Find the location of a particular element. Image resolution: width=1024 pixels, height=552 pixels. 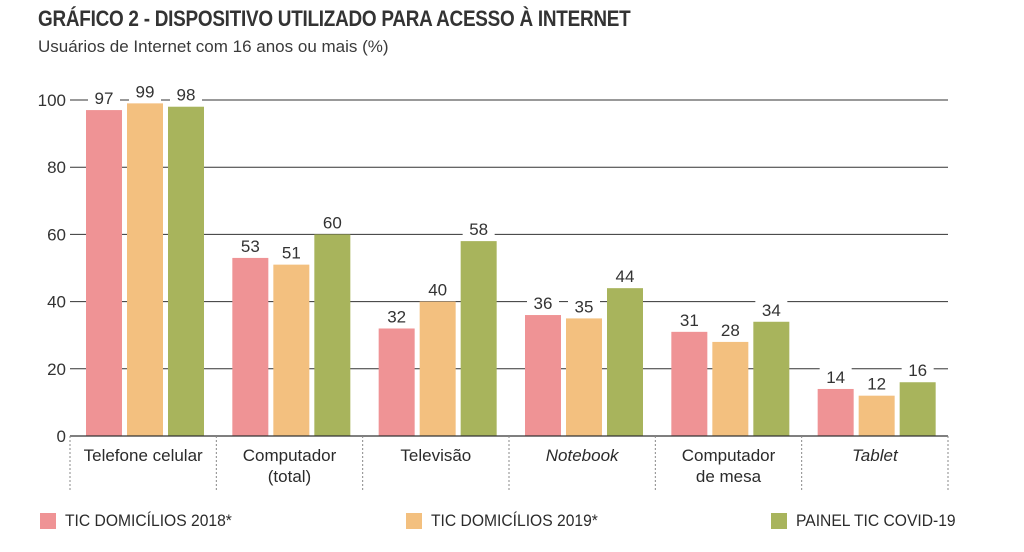

data-label: 44 is located at coordinates (625, 276).